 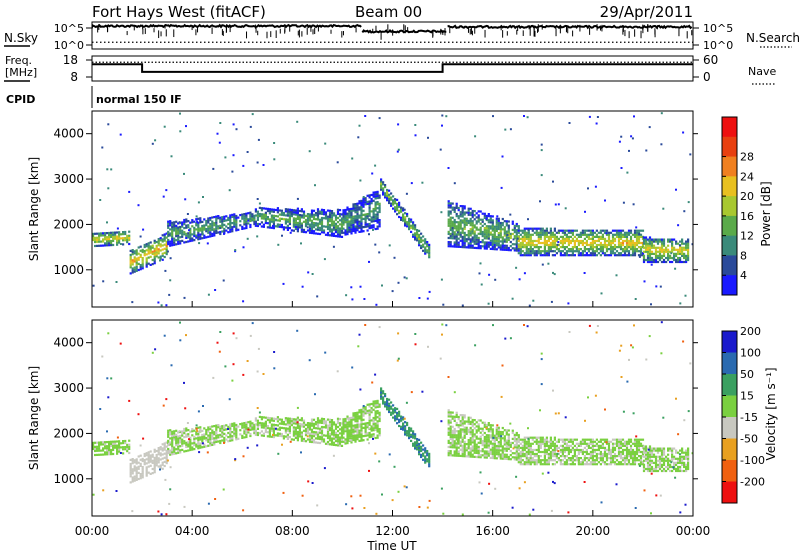 I want to click on noise-traces, so click(x=392, y=33).